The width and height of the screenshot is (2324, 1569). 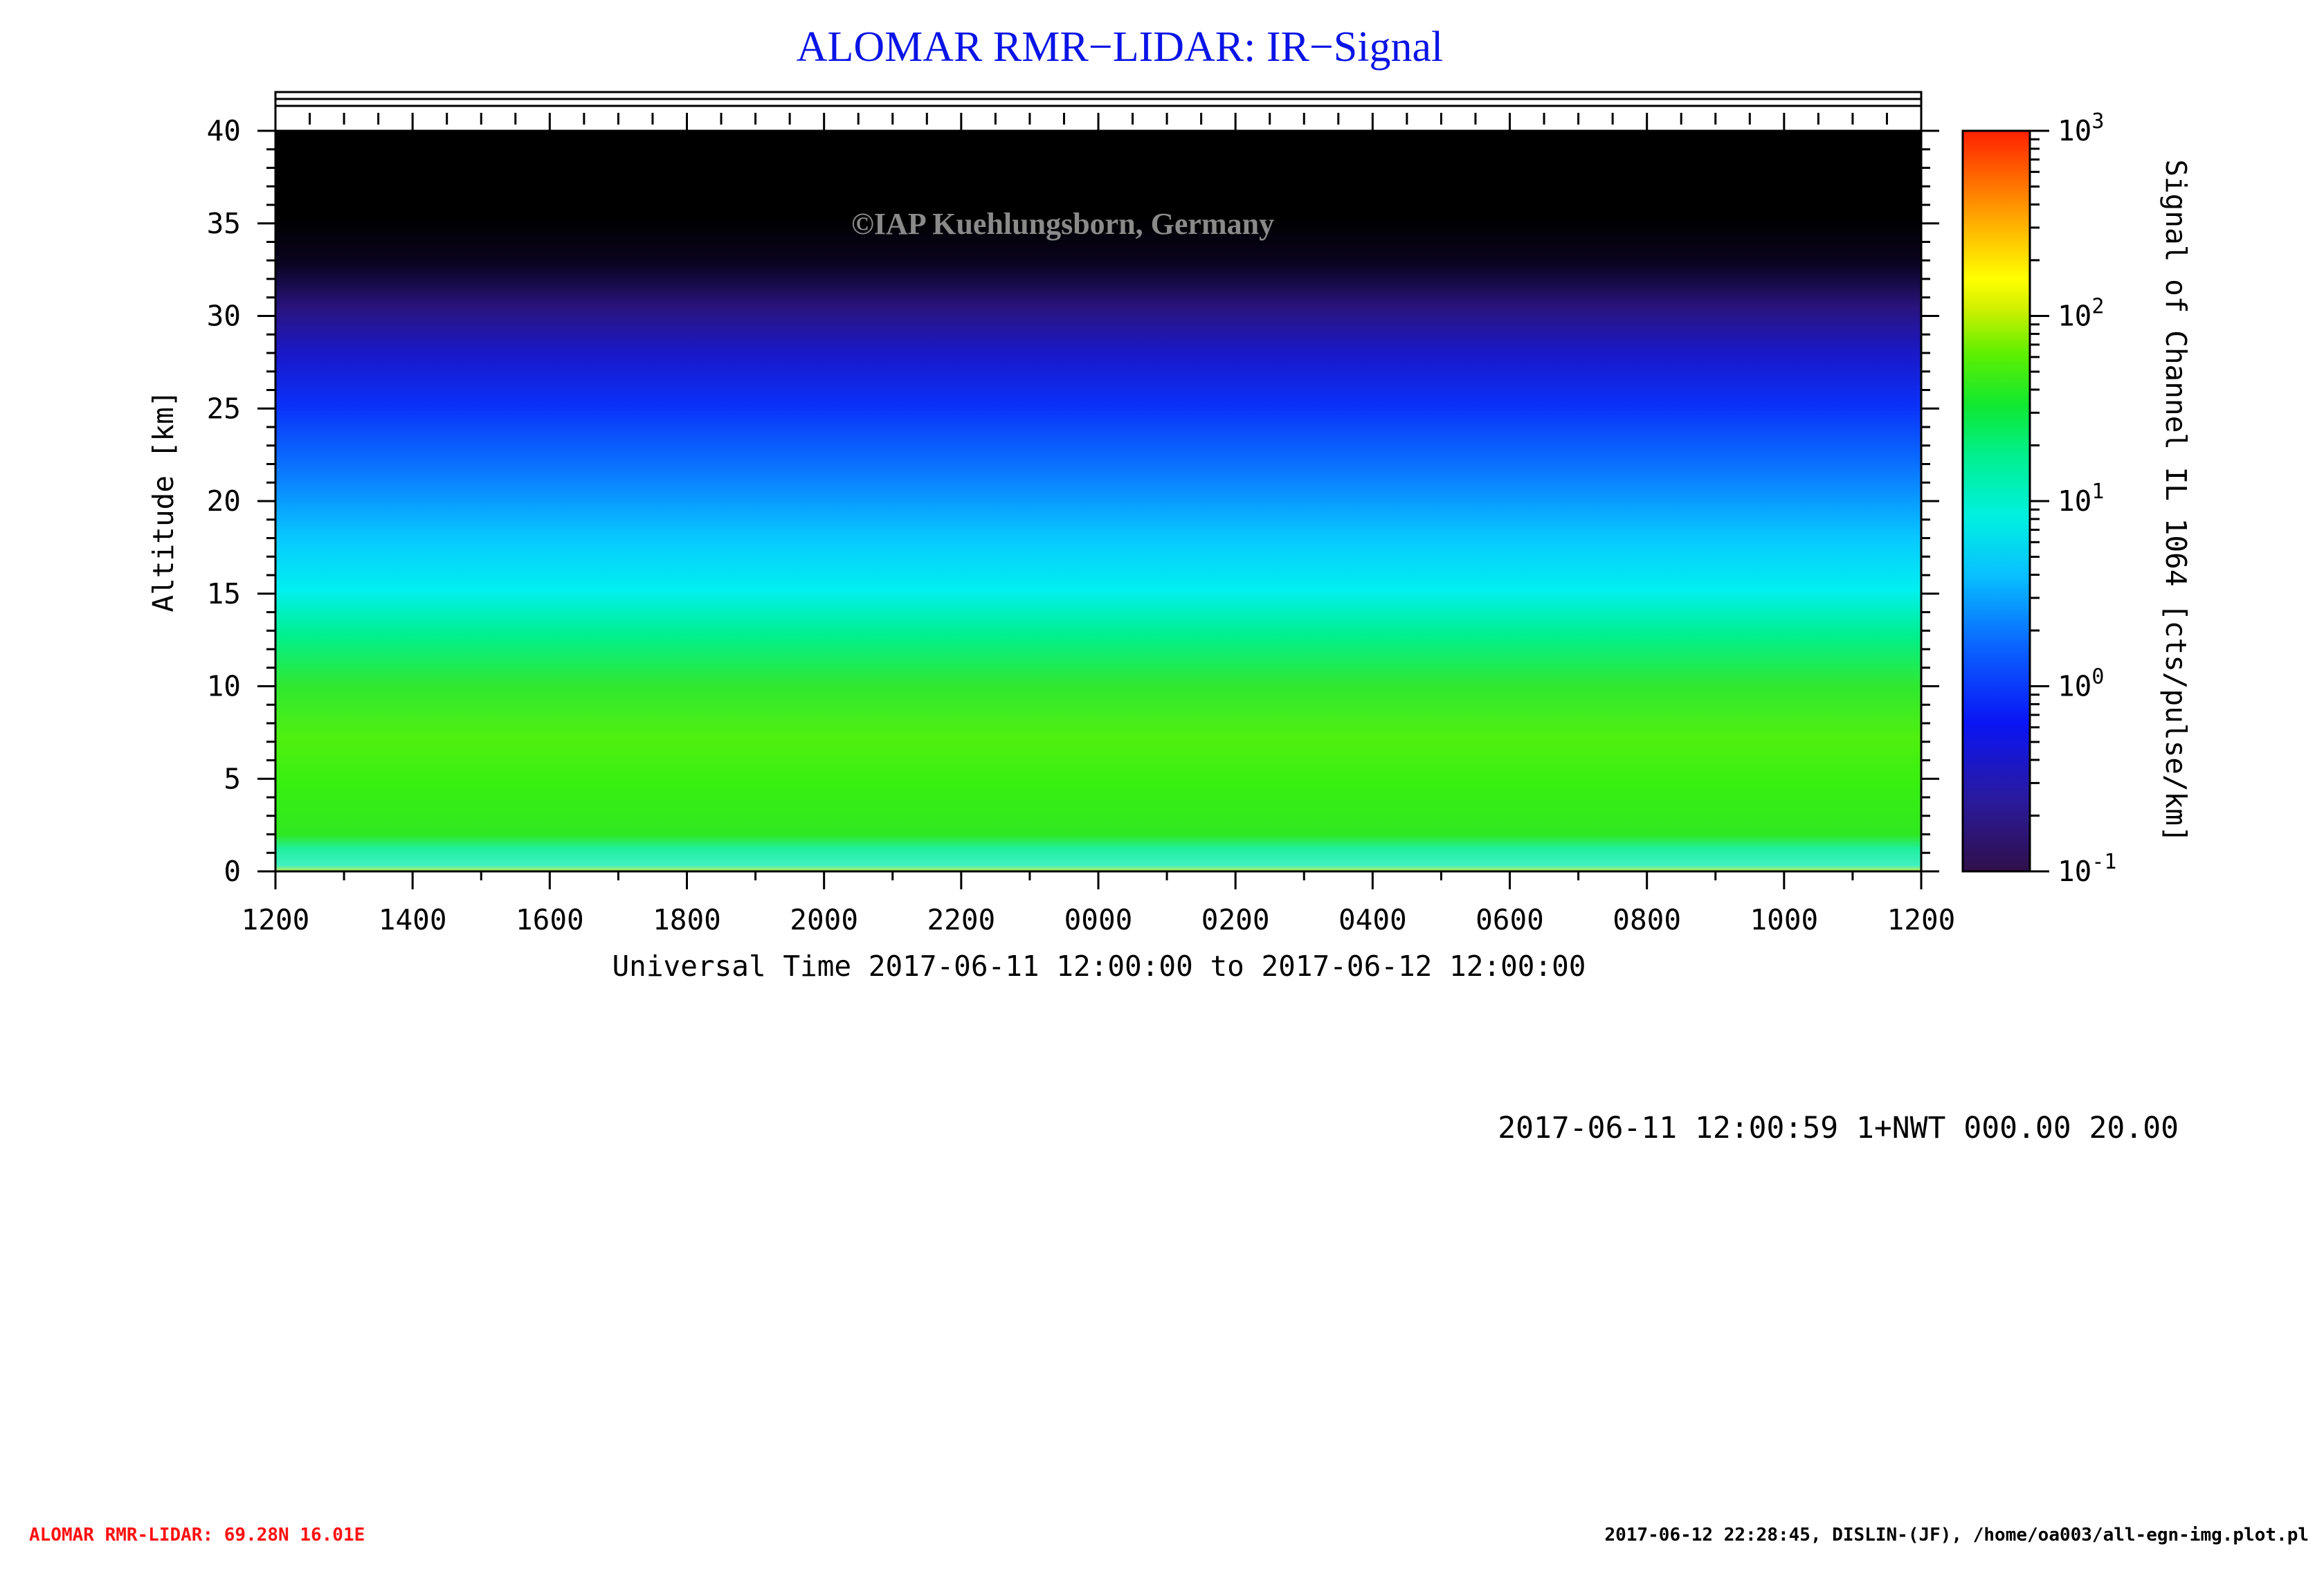 What do you see at coordinates (1098, 111) in the screenshot?
I see `data-availability-strip` at bounding box center [1098, 111].